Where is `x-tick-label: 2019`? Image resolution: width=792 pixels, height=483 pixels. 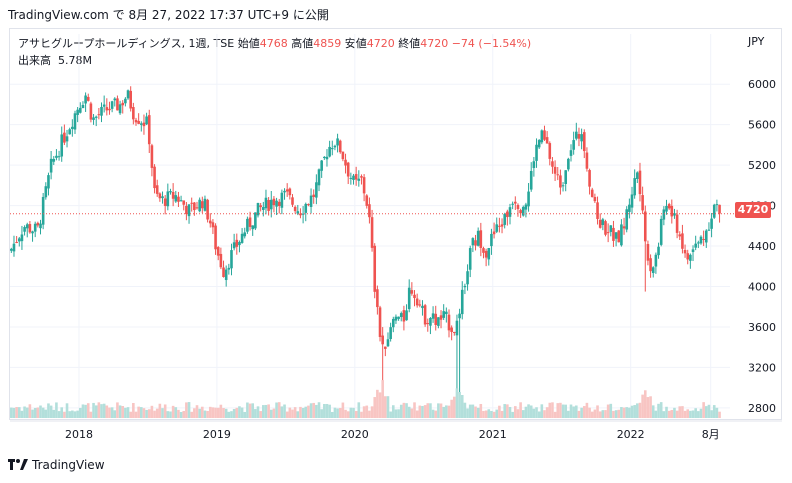 x-tick-label: 2019 is located at coordinates (217, 434).